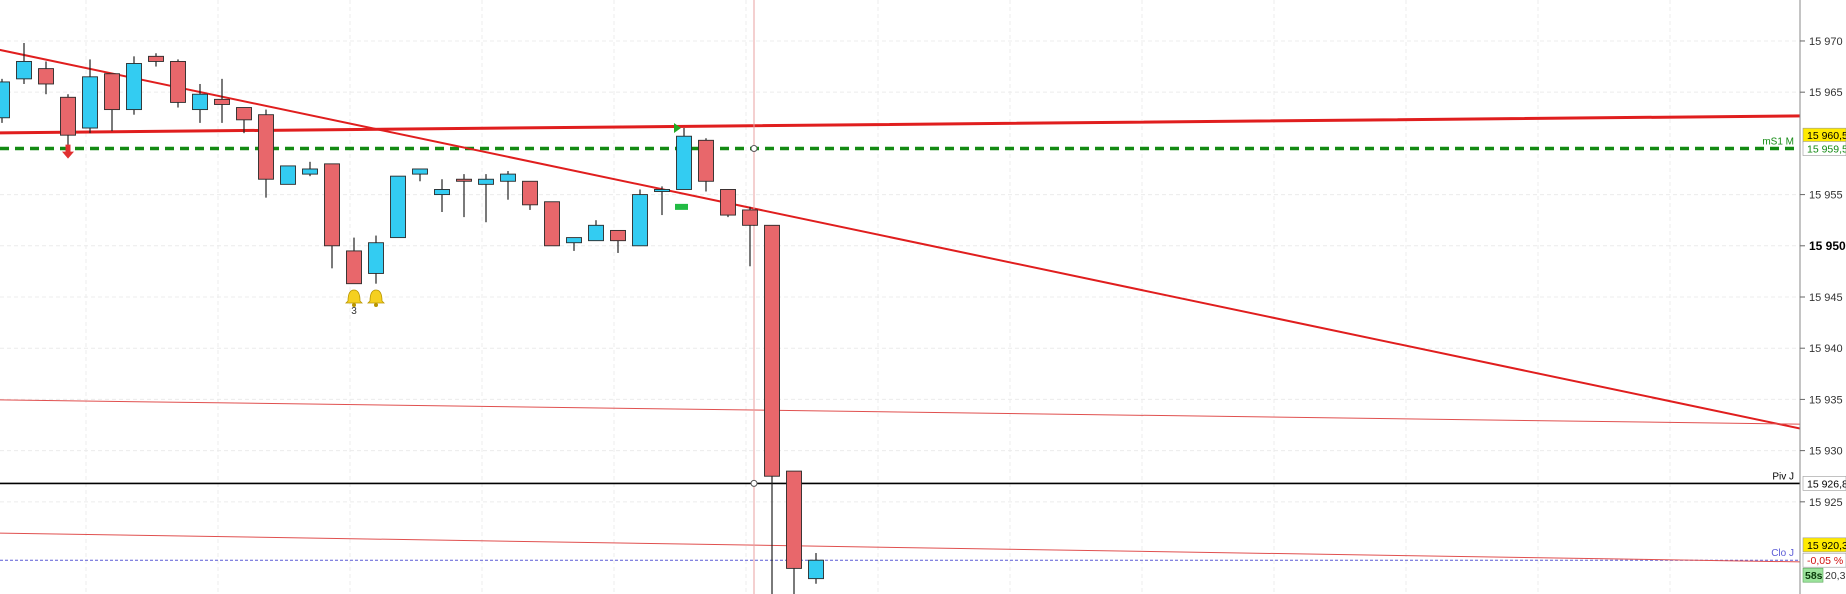  What do you see at coordinates (1835, 576) in the screenshot?
I see `timer-value-label: 20,3` at bounding box center [1835, 576].